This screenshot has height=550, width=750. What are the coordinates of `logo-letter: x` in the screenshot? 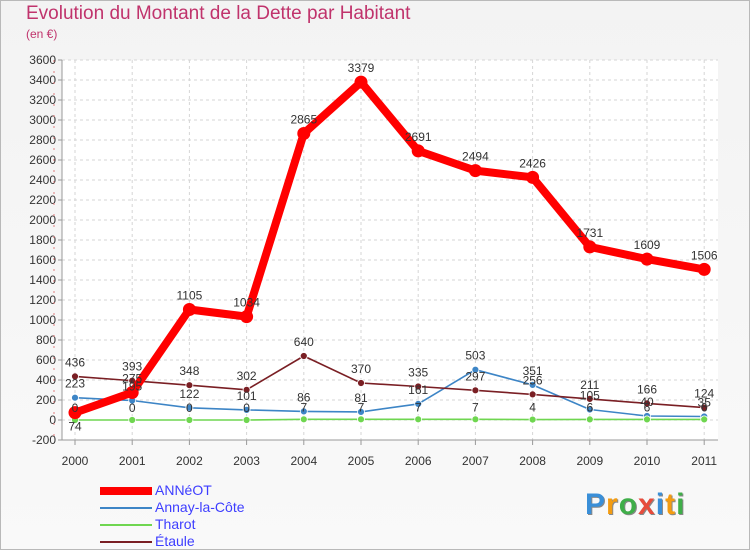 It's located at (647, 504).